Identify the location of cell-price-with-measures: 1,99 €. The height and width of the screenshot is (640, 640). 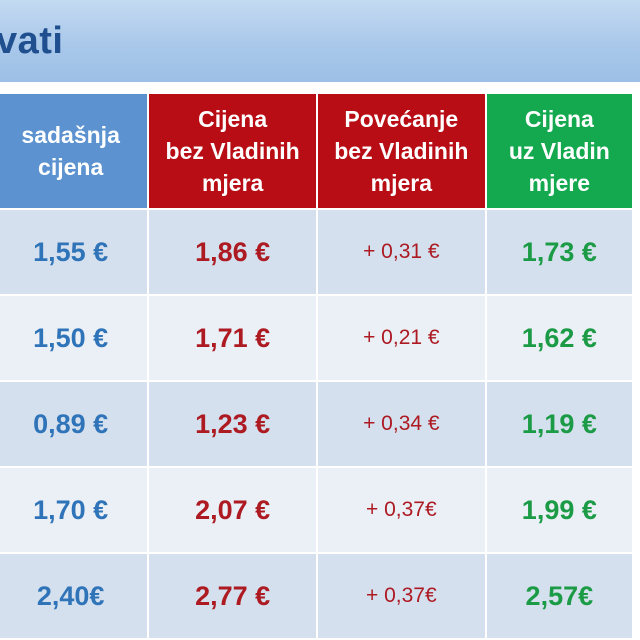
(560, 510).